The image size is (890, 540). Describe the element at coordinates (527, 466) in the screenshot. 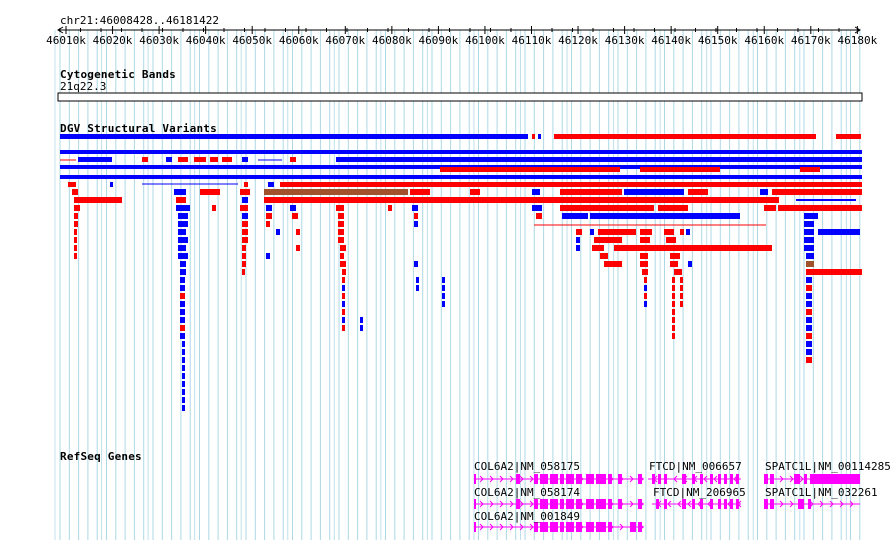

I see `gene-label: COL6A2|NM_058175` at that location.